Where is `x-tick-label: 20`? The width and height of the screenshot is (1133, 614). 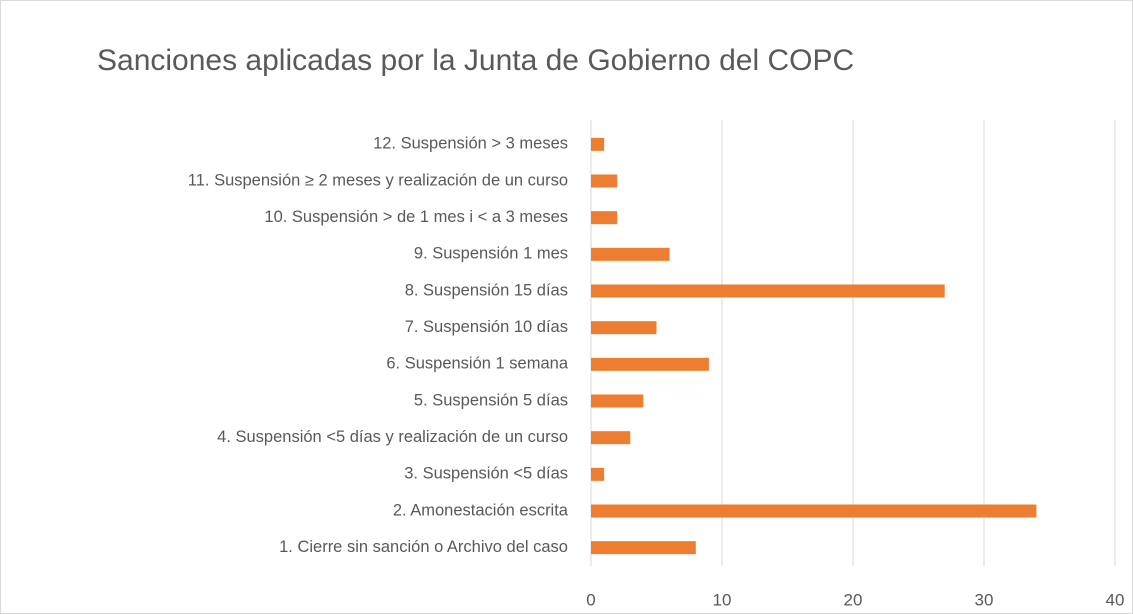
x-tick-label: 20 is located at coordinates (853, 599).